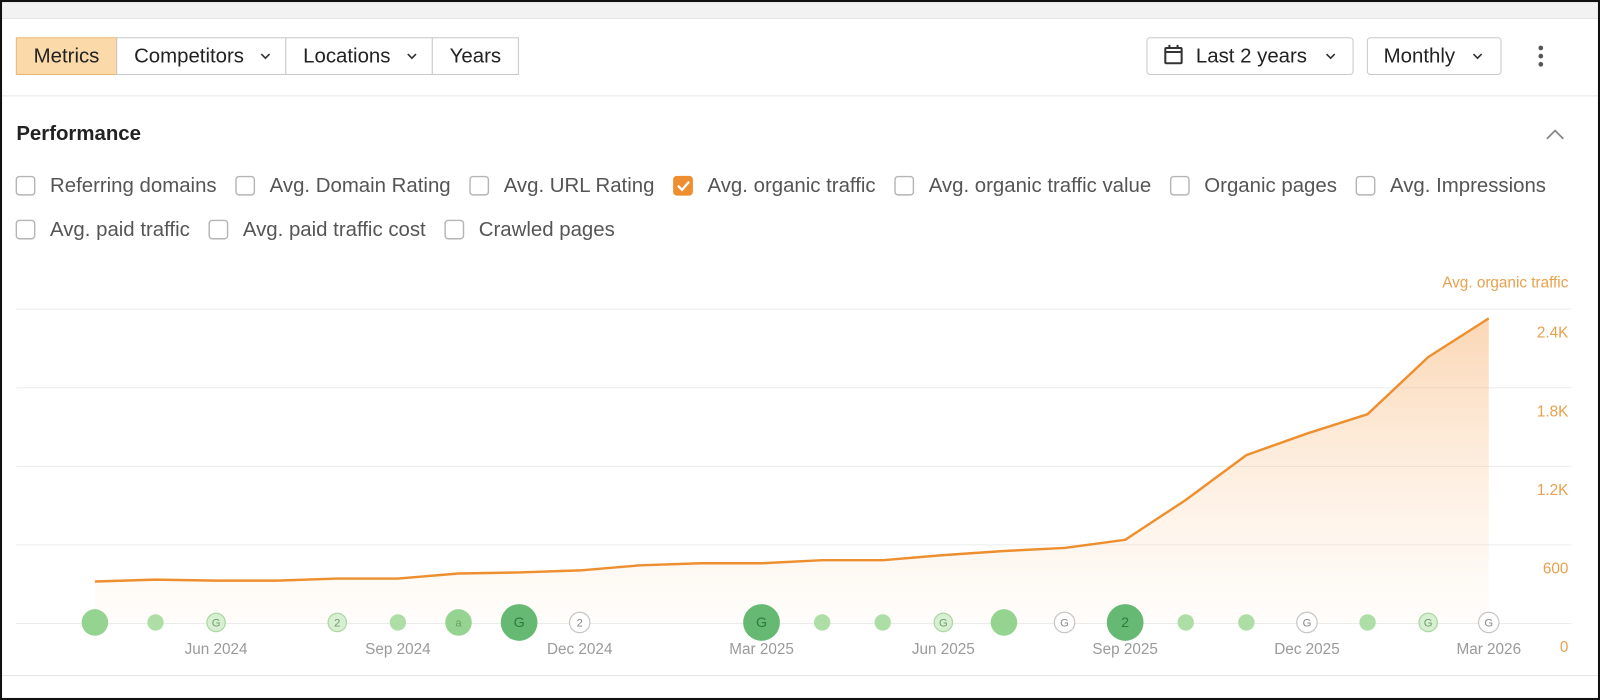 The width and height of the screenshot is (1600, 700). What do you see at coordinates (1553, 411) in the screenshot?
I see `y-tick-label: 1.8K` at bounding box center [1553, 411].